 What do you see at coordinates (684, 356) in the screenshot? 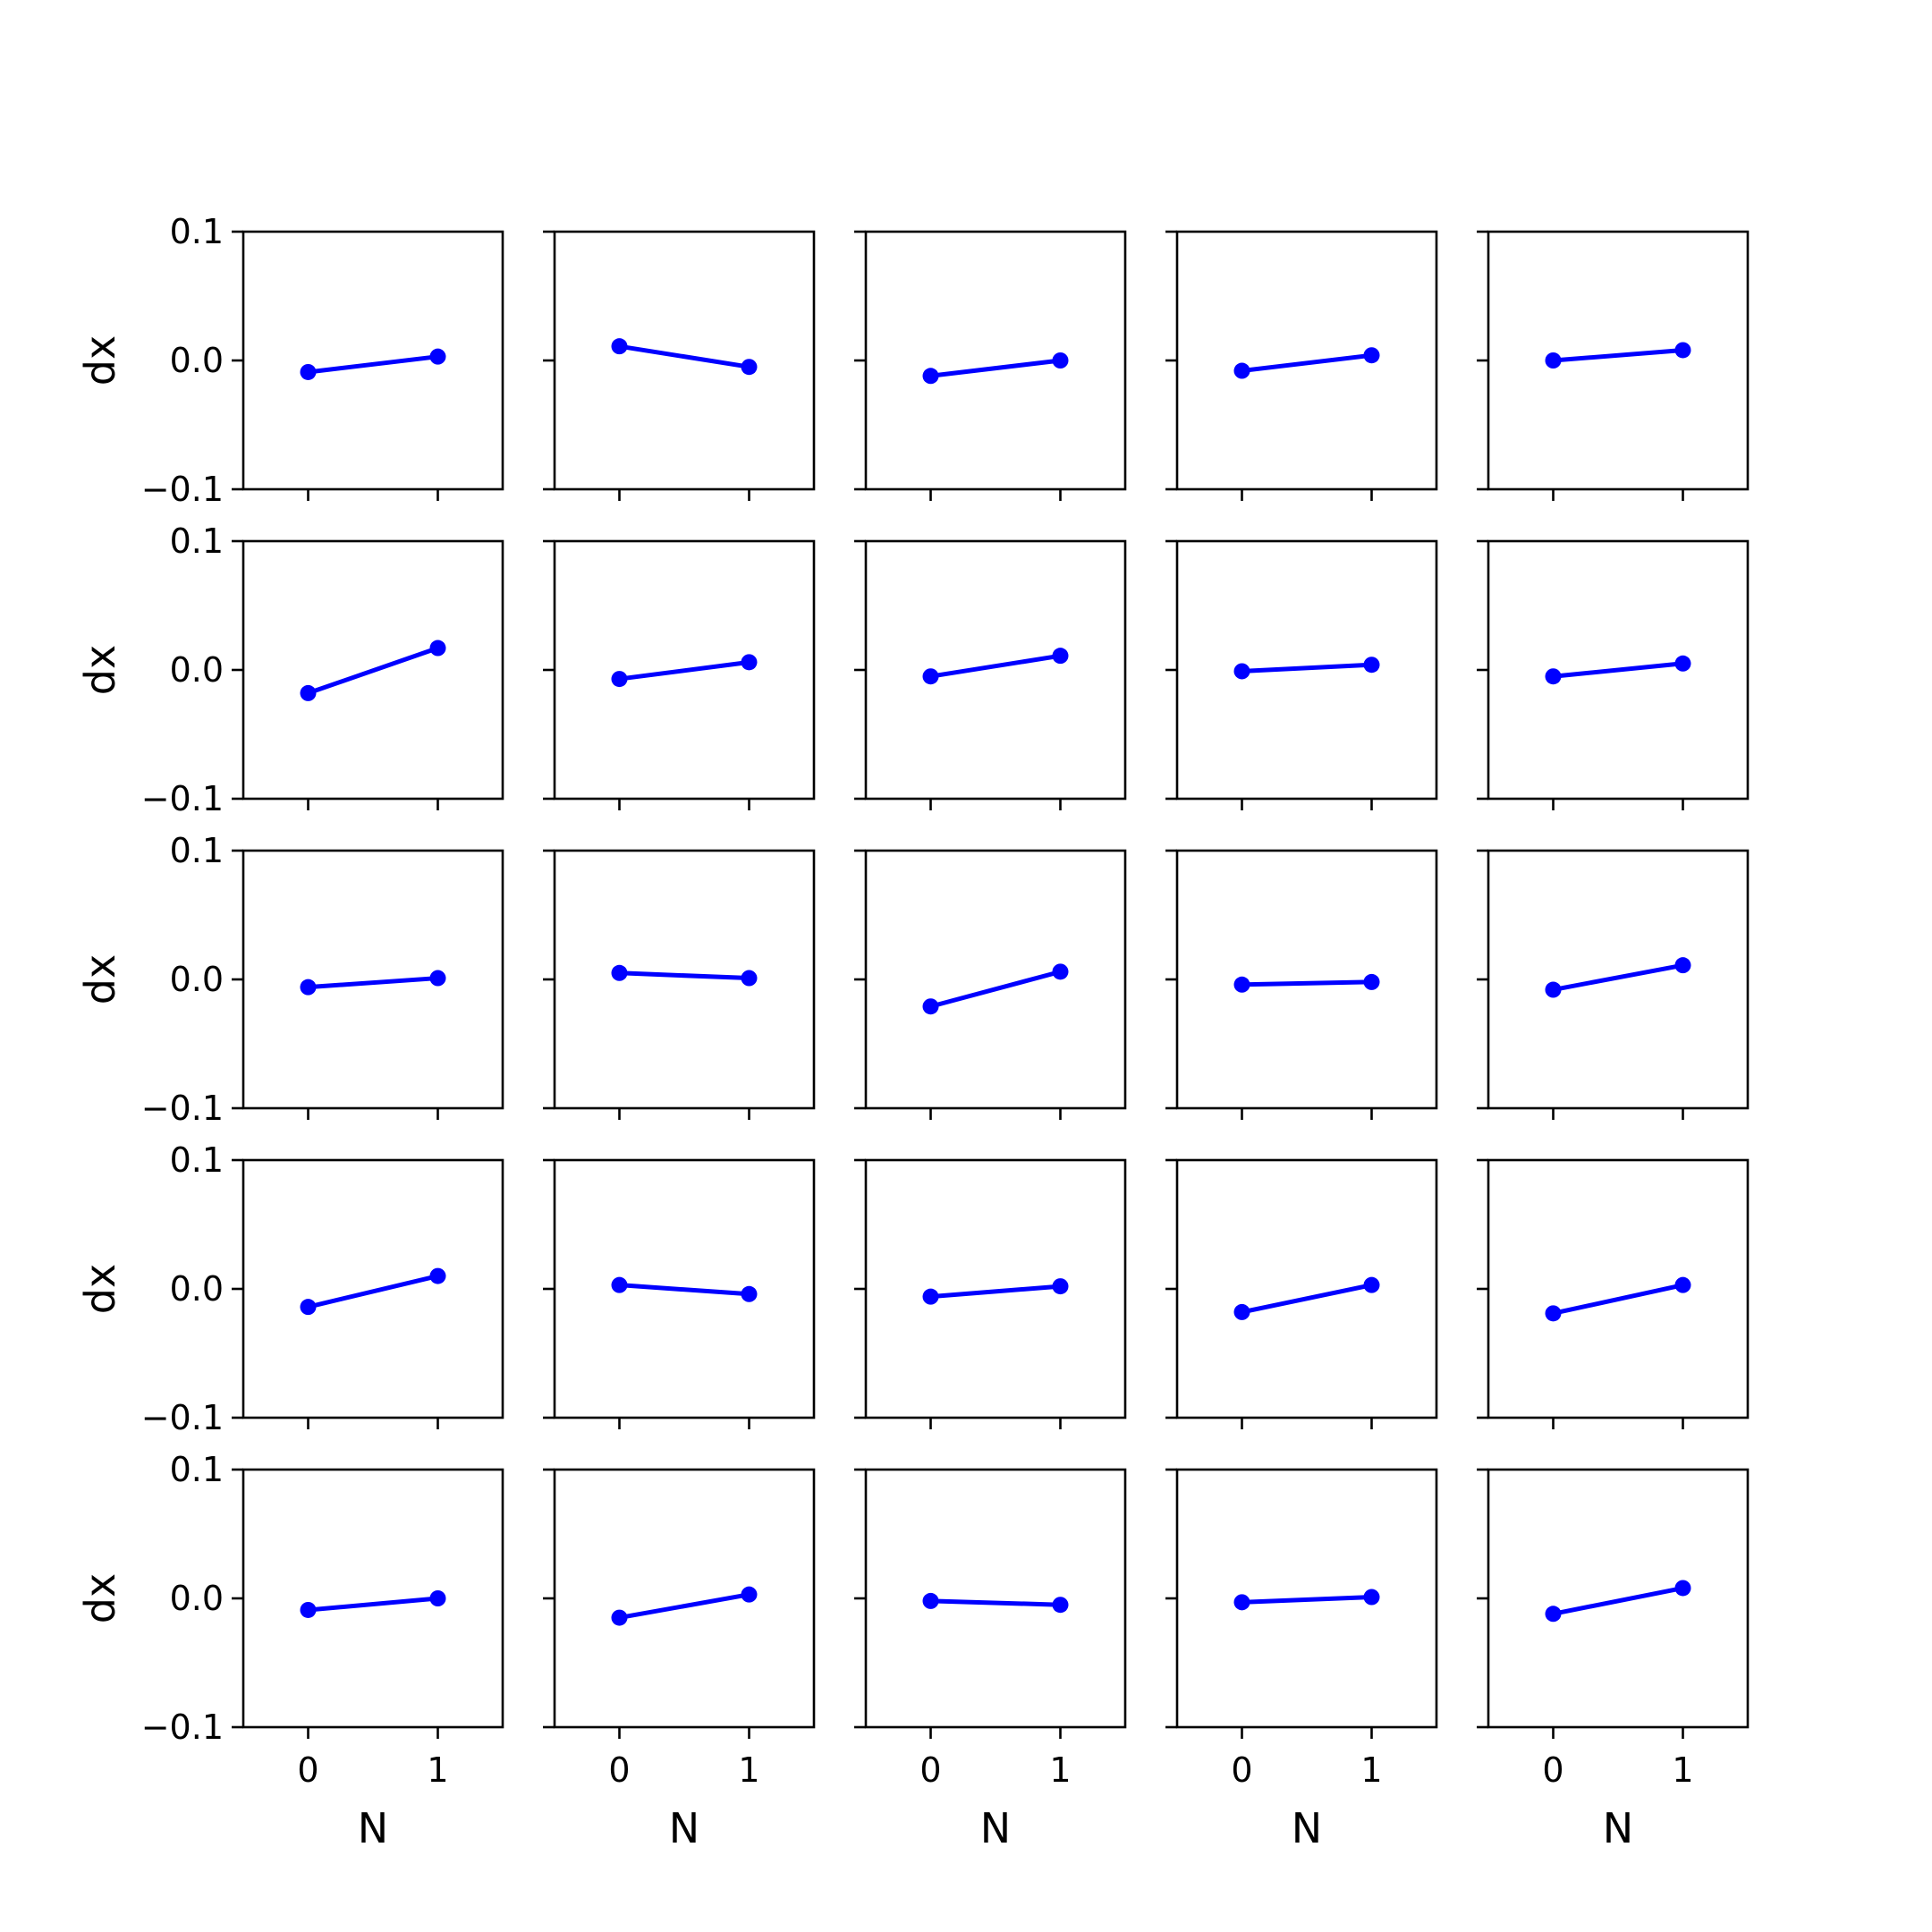
I see `series-line-r0-c1` at bounding box center [684, 356].